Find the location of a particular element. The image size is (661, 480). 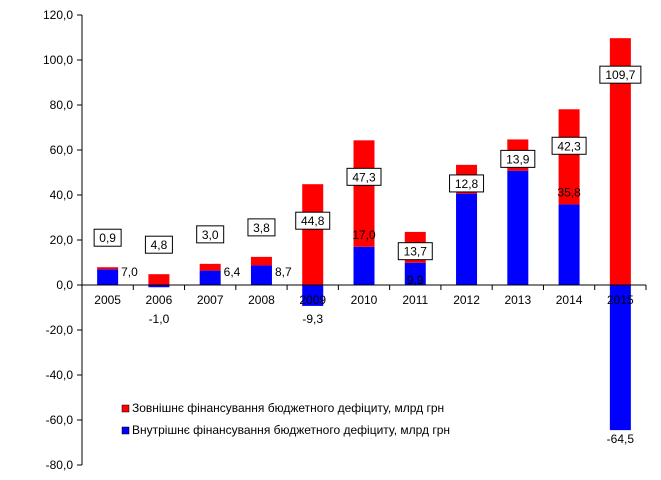

value-label-external: 44,8 is located at coordinates (313, 221).